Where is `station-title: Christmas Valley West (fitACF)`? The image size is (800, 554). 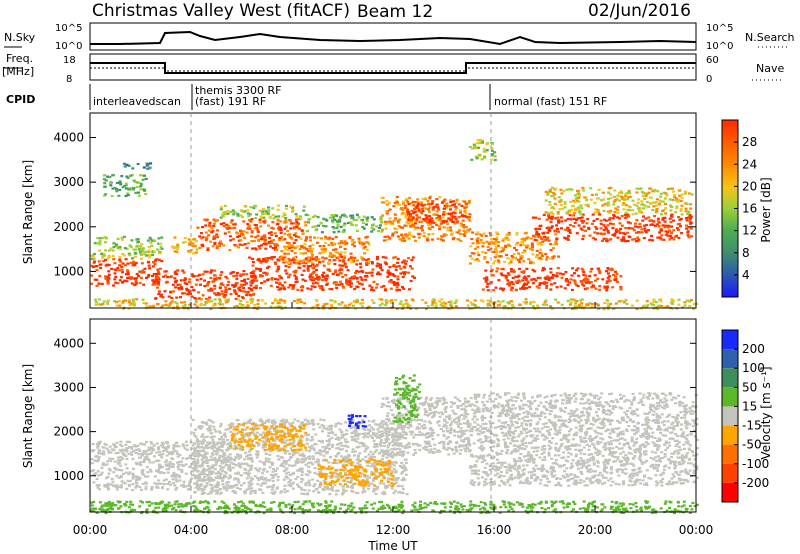 station-title: Christmas Valley West (fitACF) is located at coordinates (221, 11).